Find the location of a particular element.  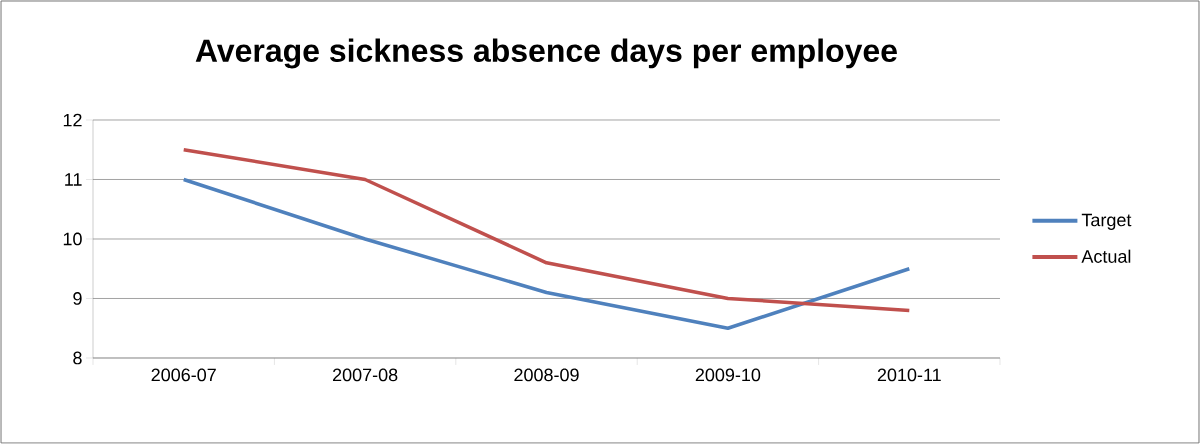

y-tick-label: 10 is located at coordinates (72, 239).